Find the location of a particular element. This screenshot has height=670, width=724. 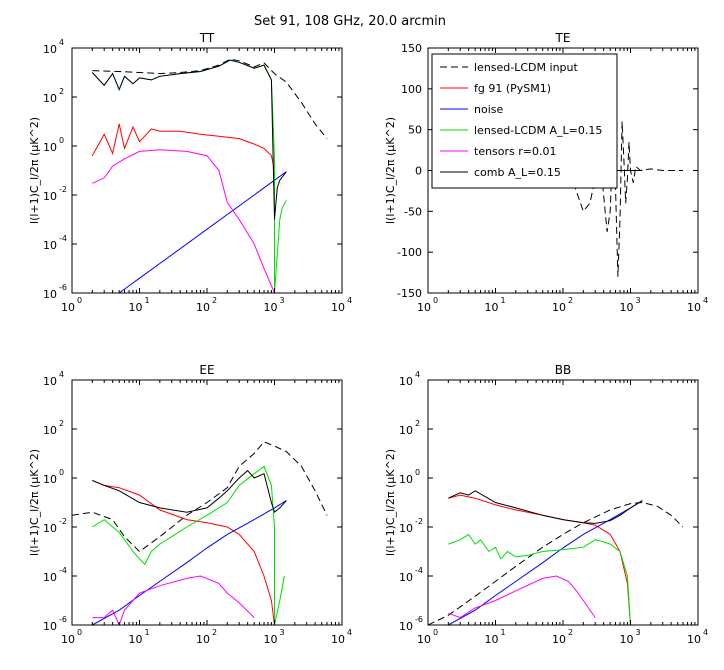

y-tick-label: 0 is located at coordinates (418, 171).